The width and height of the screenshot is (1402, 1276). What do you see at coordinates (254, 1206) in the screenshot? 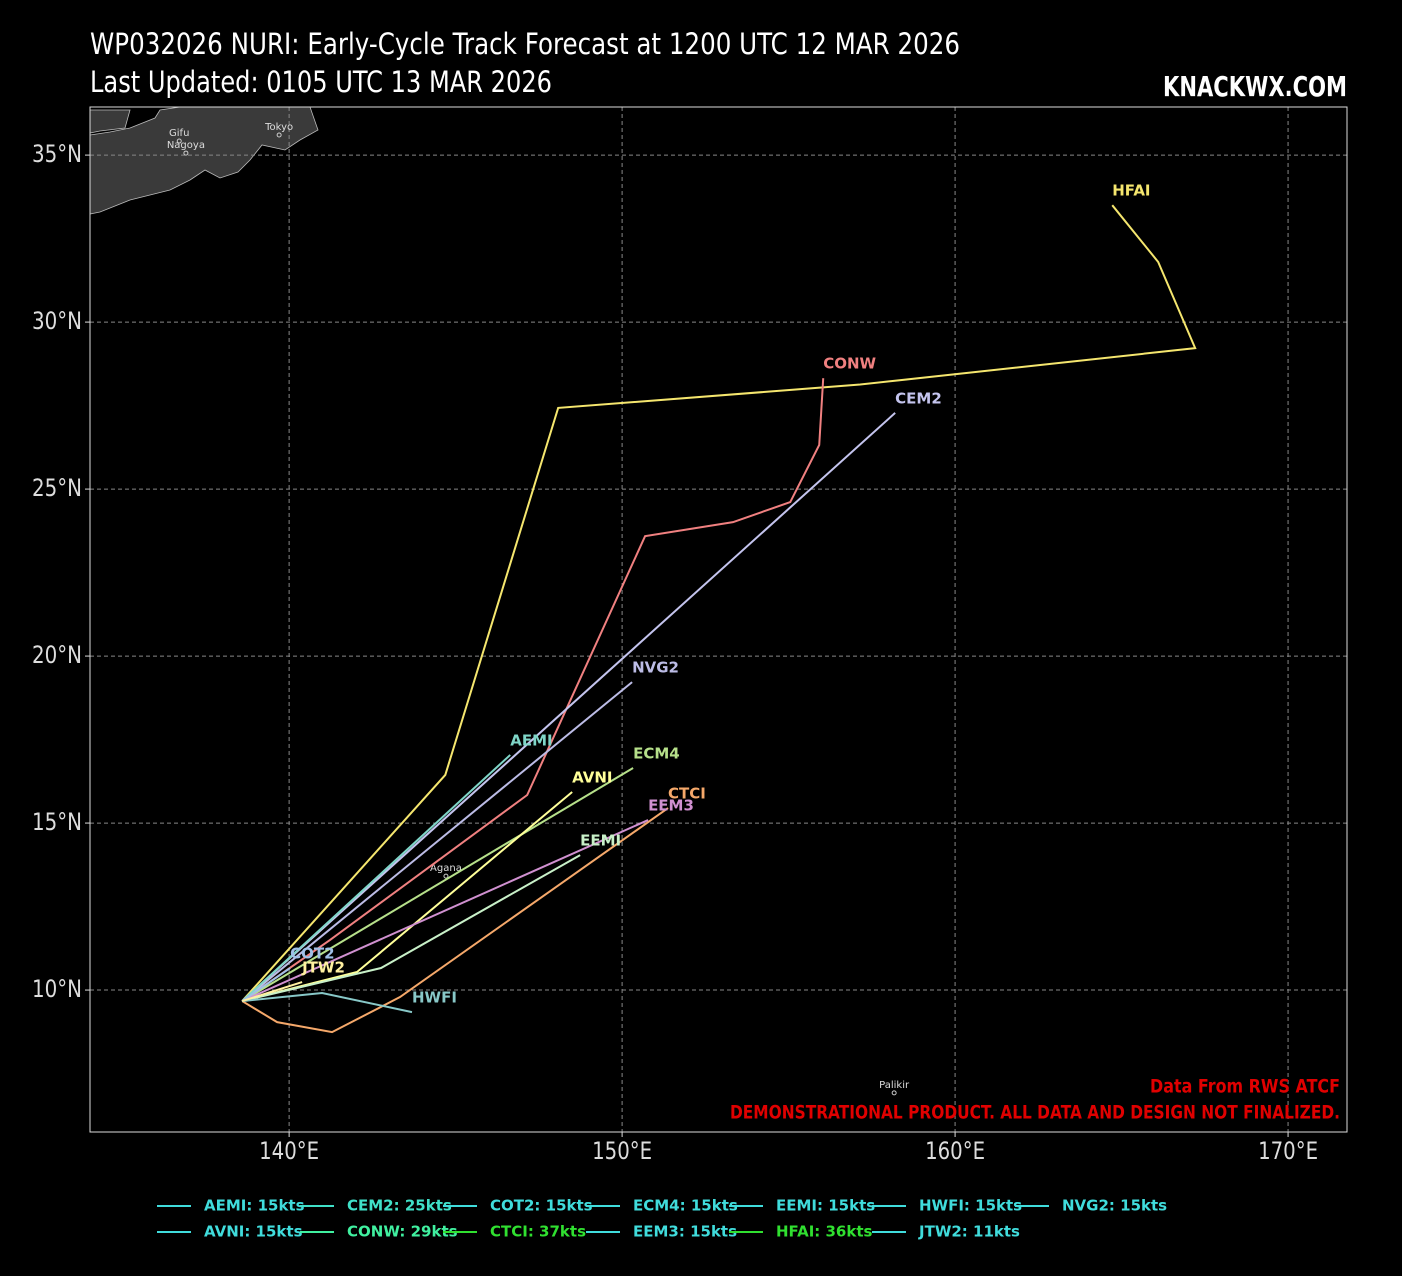
I see `legend-label: AEMI: 15kts` at bounding box center [254, 1206].